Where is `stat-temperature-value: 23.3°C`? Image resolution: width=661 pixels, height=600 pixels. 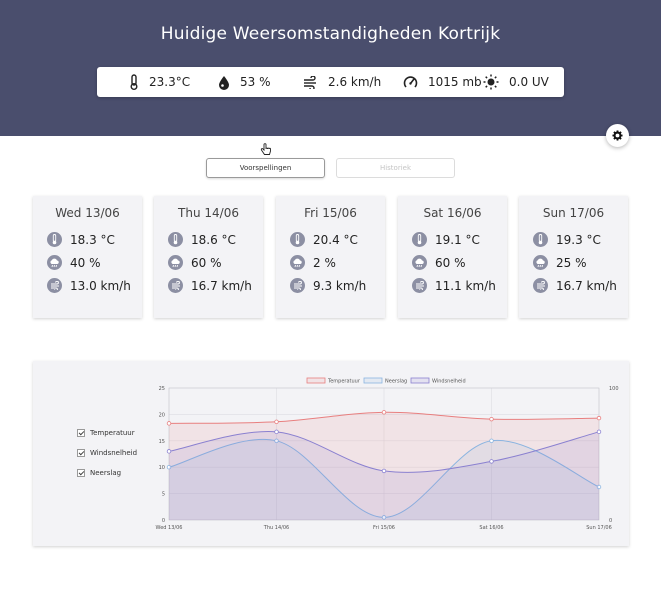
stat-temperature-value: 23.3°C is located at coordinates (170, 82).